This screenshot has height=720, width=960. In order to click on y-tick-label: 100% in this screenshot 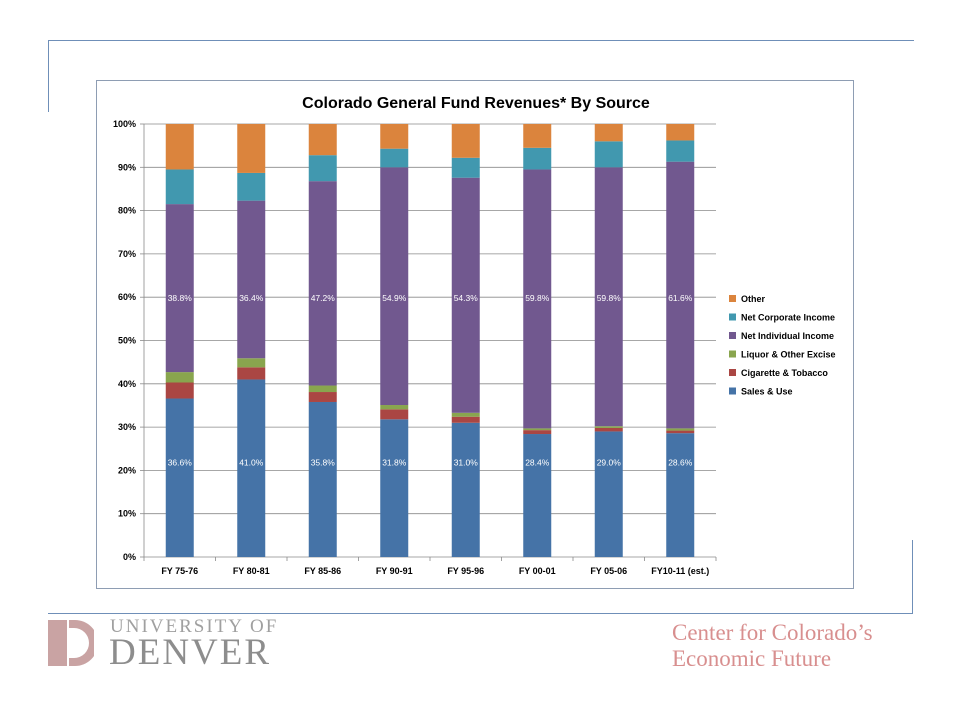, I will do `click(124, 124)`.